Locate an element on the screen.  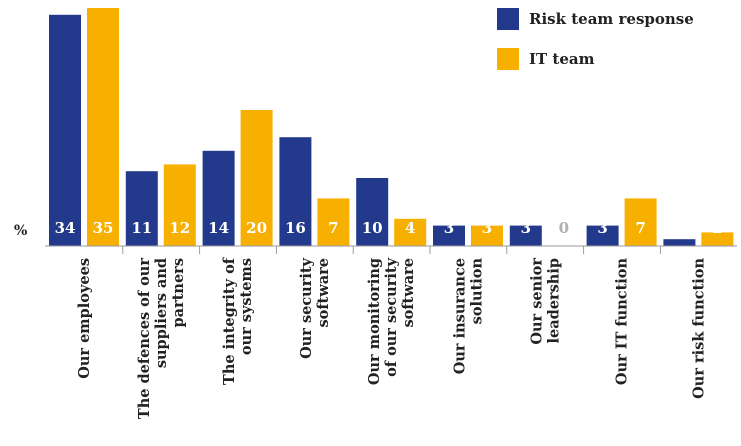
category-label: Our senior leadership is located at coordinates (545, 301).